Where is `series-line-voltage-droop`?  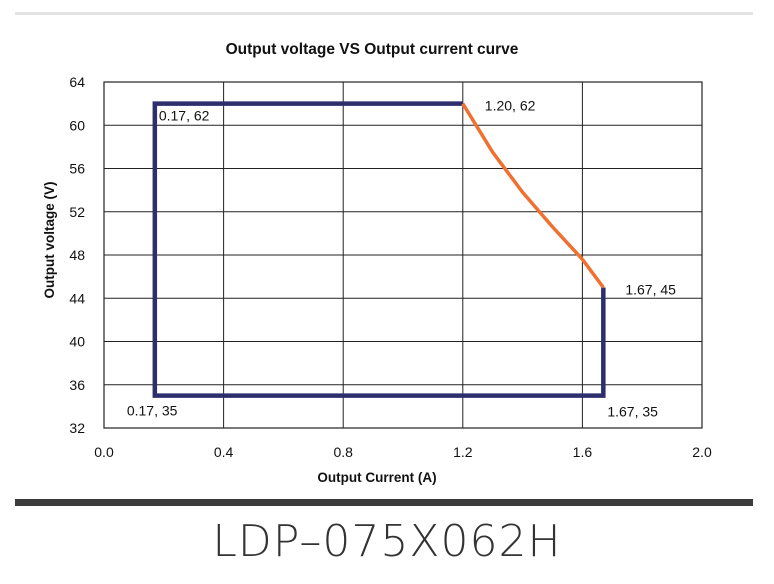
series-line-voltage-droop is located at coordinates (533, 195).